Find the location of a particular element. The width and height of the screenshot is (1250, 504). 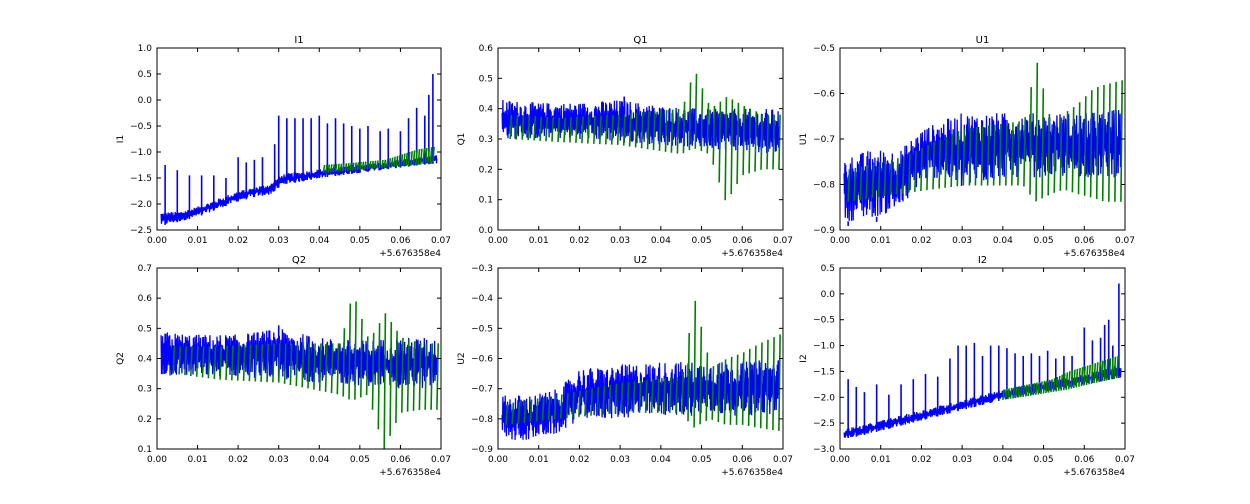

chart-title: I1 is located at coordinates (298, 40).